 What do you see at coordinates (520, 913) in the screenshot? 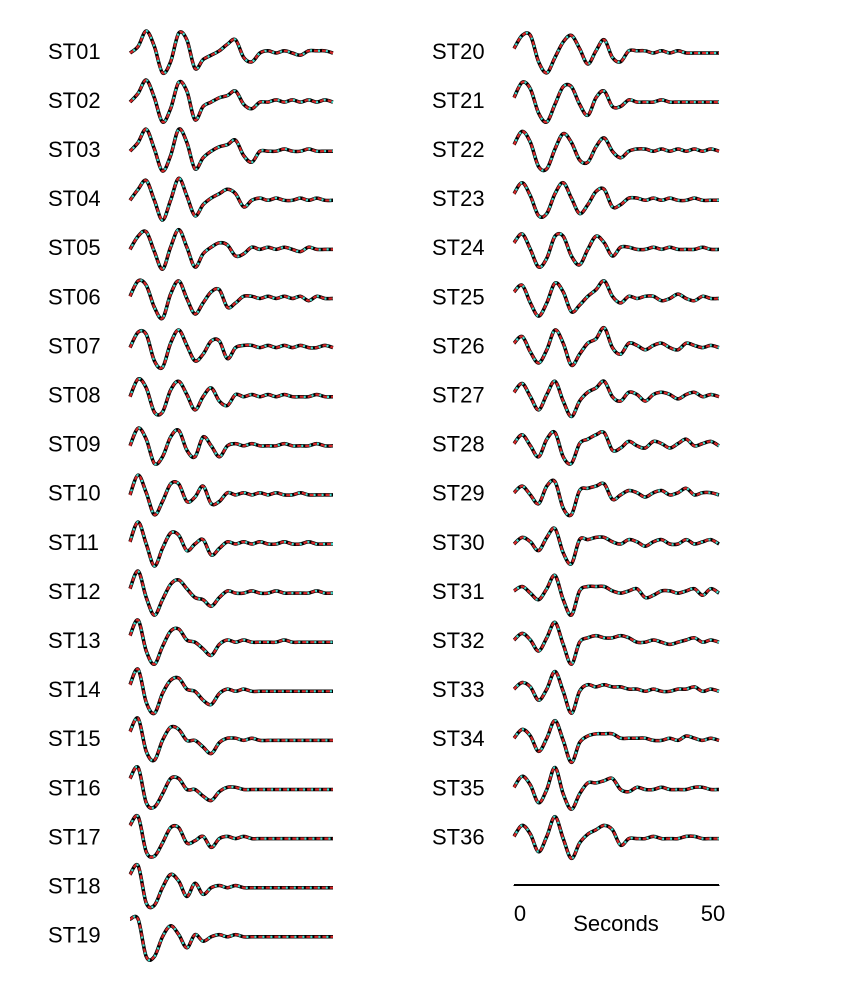
I see `x-tick-label: 0` at bounding box center [520, 913].